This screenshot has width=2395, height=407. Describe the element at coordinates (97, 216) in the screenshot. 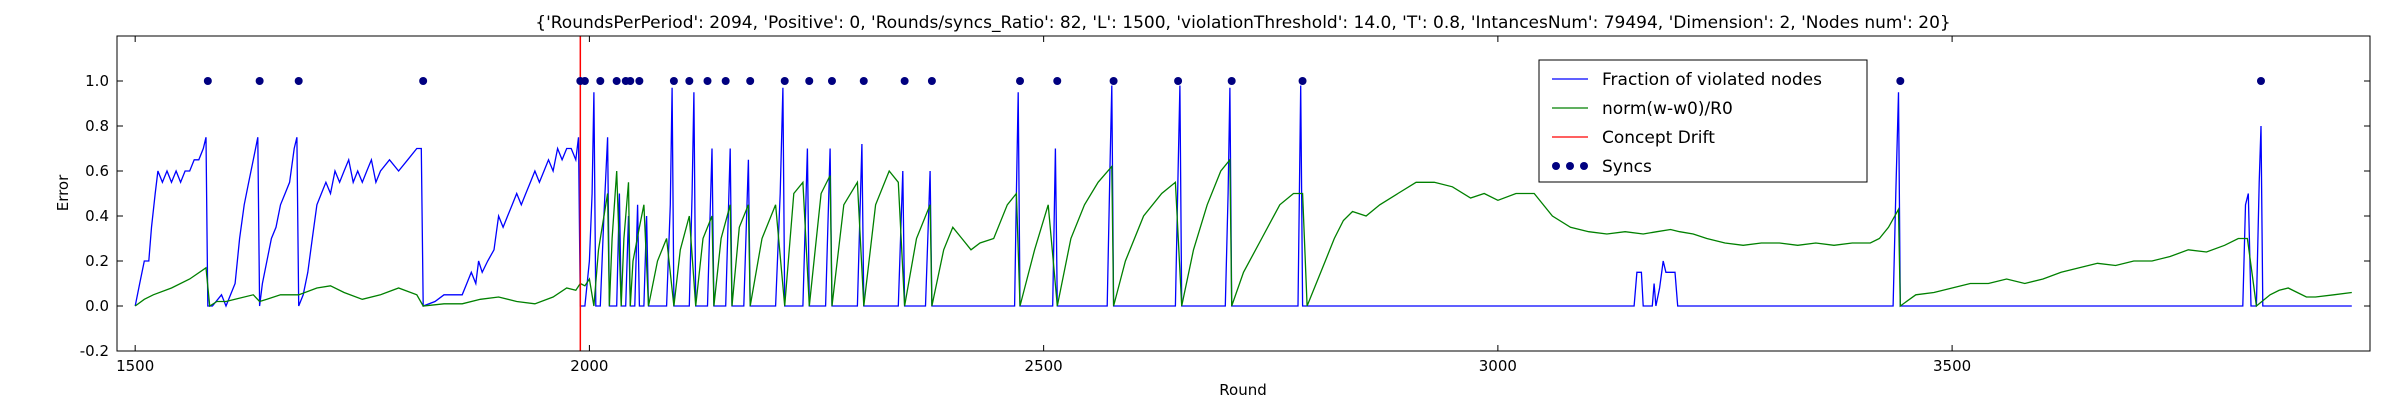

I see `y-tick-label: 0.4` at that location.